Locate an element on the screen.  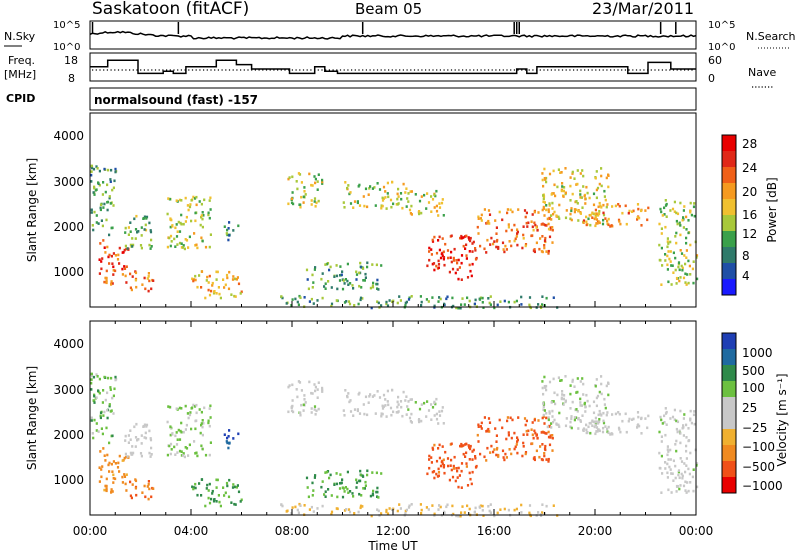
velocity-colorbar-segment is located at coordinates (729, 373).